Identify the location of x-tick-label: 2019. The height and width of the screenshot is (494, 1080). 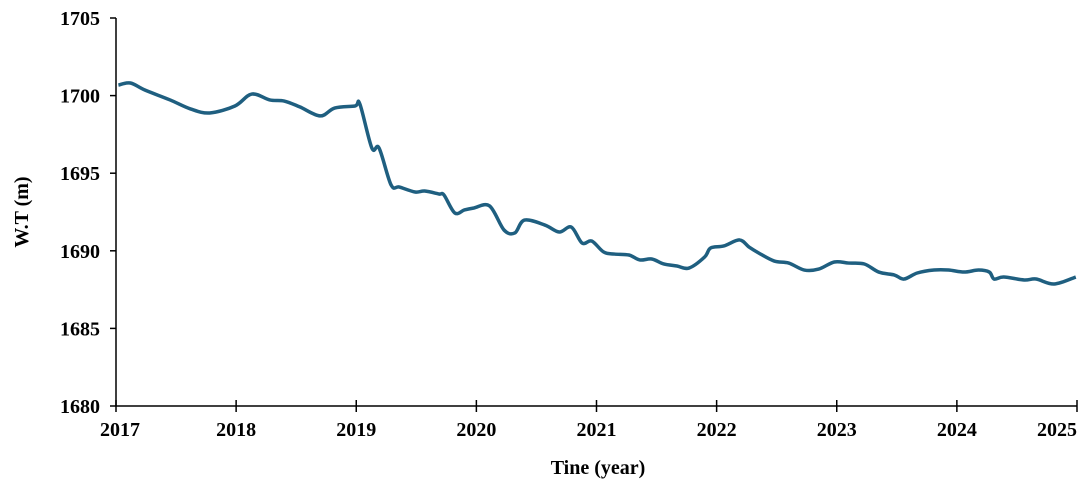
(356, 430).